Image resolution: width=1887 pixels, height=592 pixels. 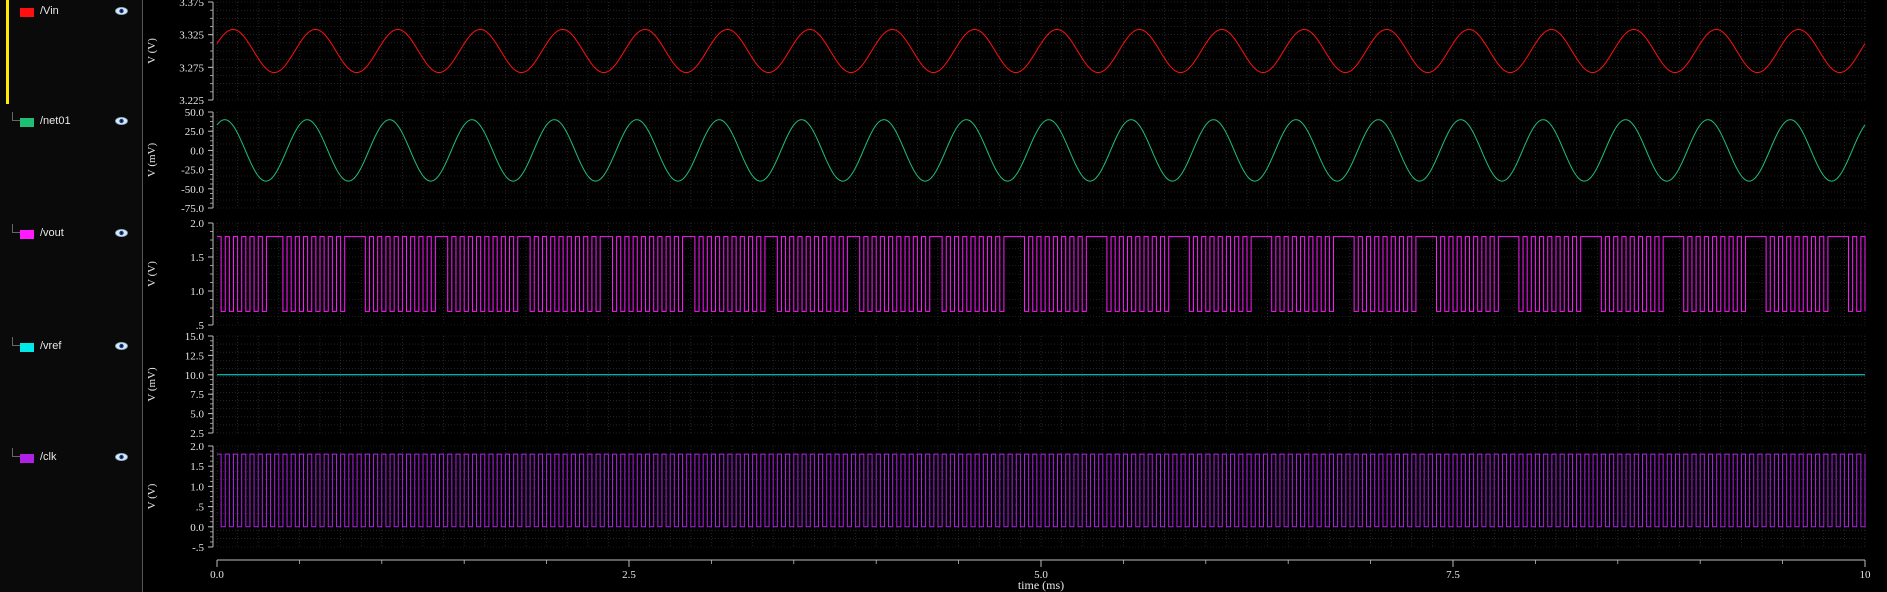 What do you see at coordinates (71, 457) in the screenshot?
I see `signal-row-clk: /clk` at bounding box center [71, 457].